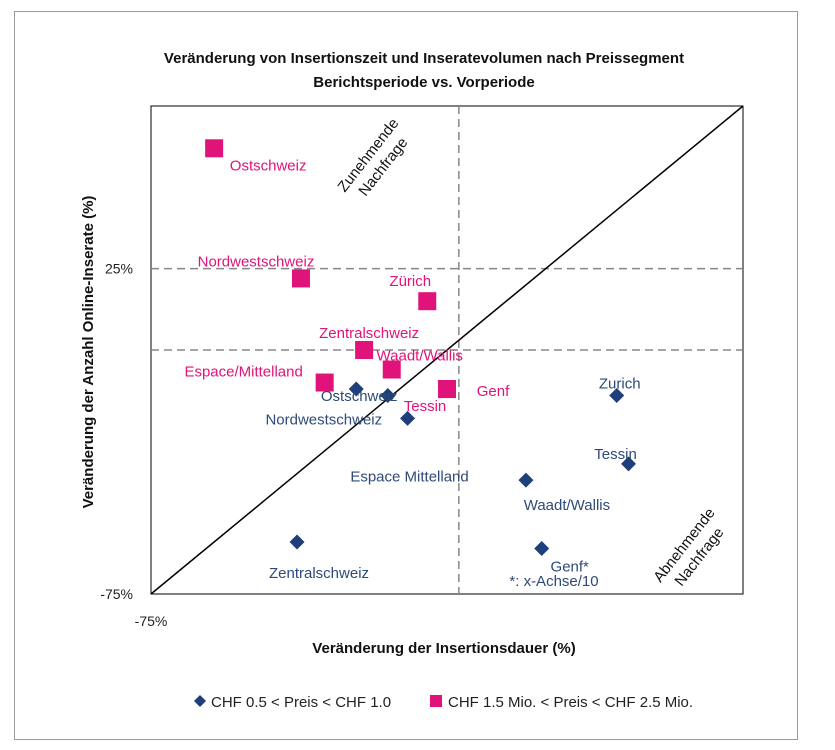 This screenshot has width=835, height=750. I want to click on data-label-1-3: Zentralschweiz, so click(369, 333).